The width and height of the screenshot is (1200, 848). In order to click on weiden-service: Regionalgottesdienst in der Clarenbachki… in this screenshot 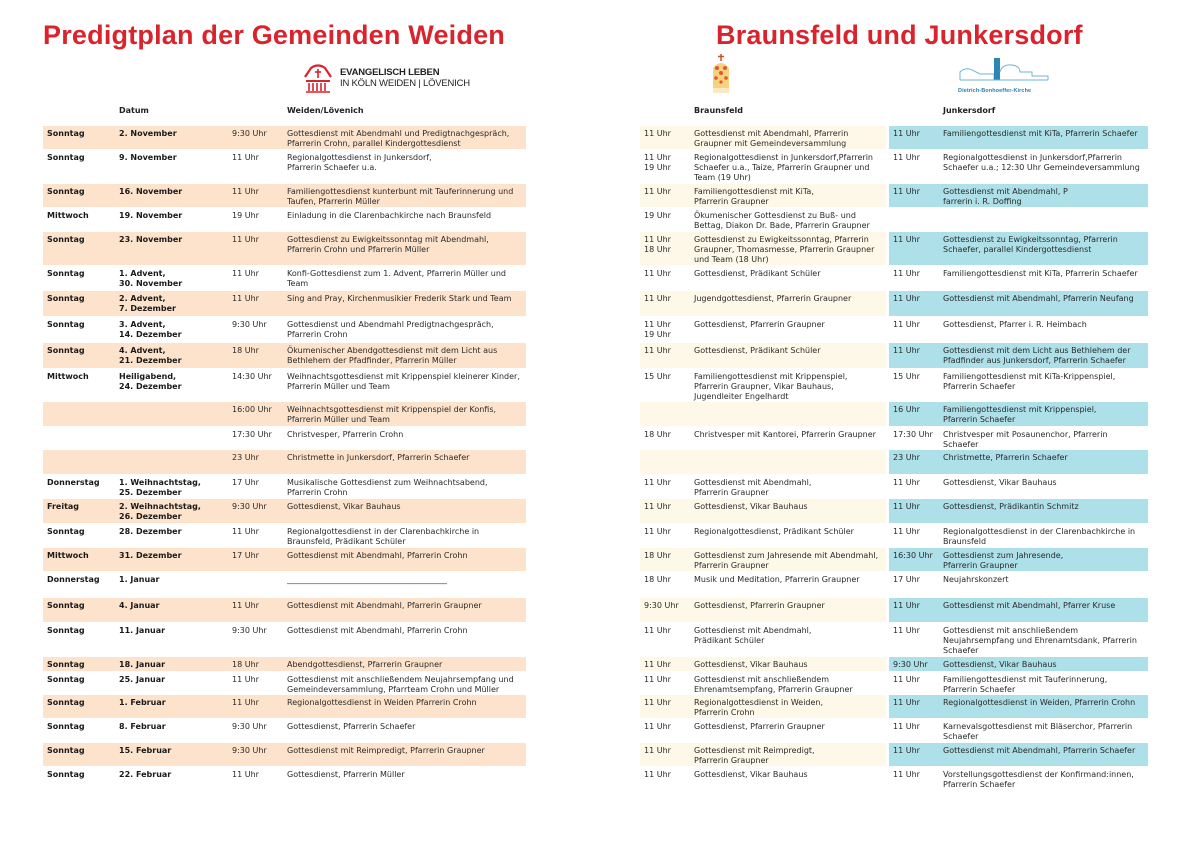, I will do `click(383, 536)`.